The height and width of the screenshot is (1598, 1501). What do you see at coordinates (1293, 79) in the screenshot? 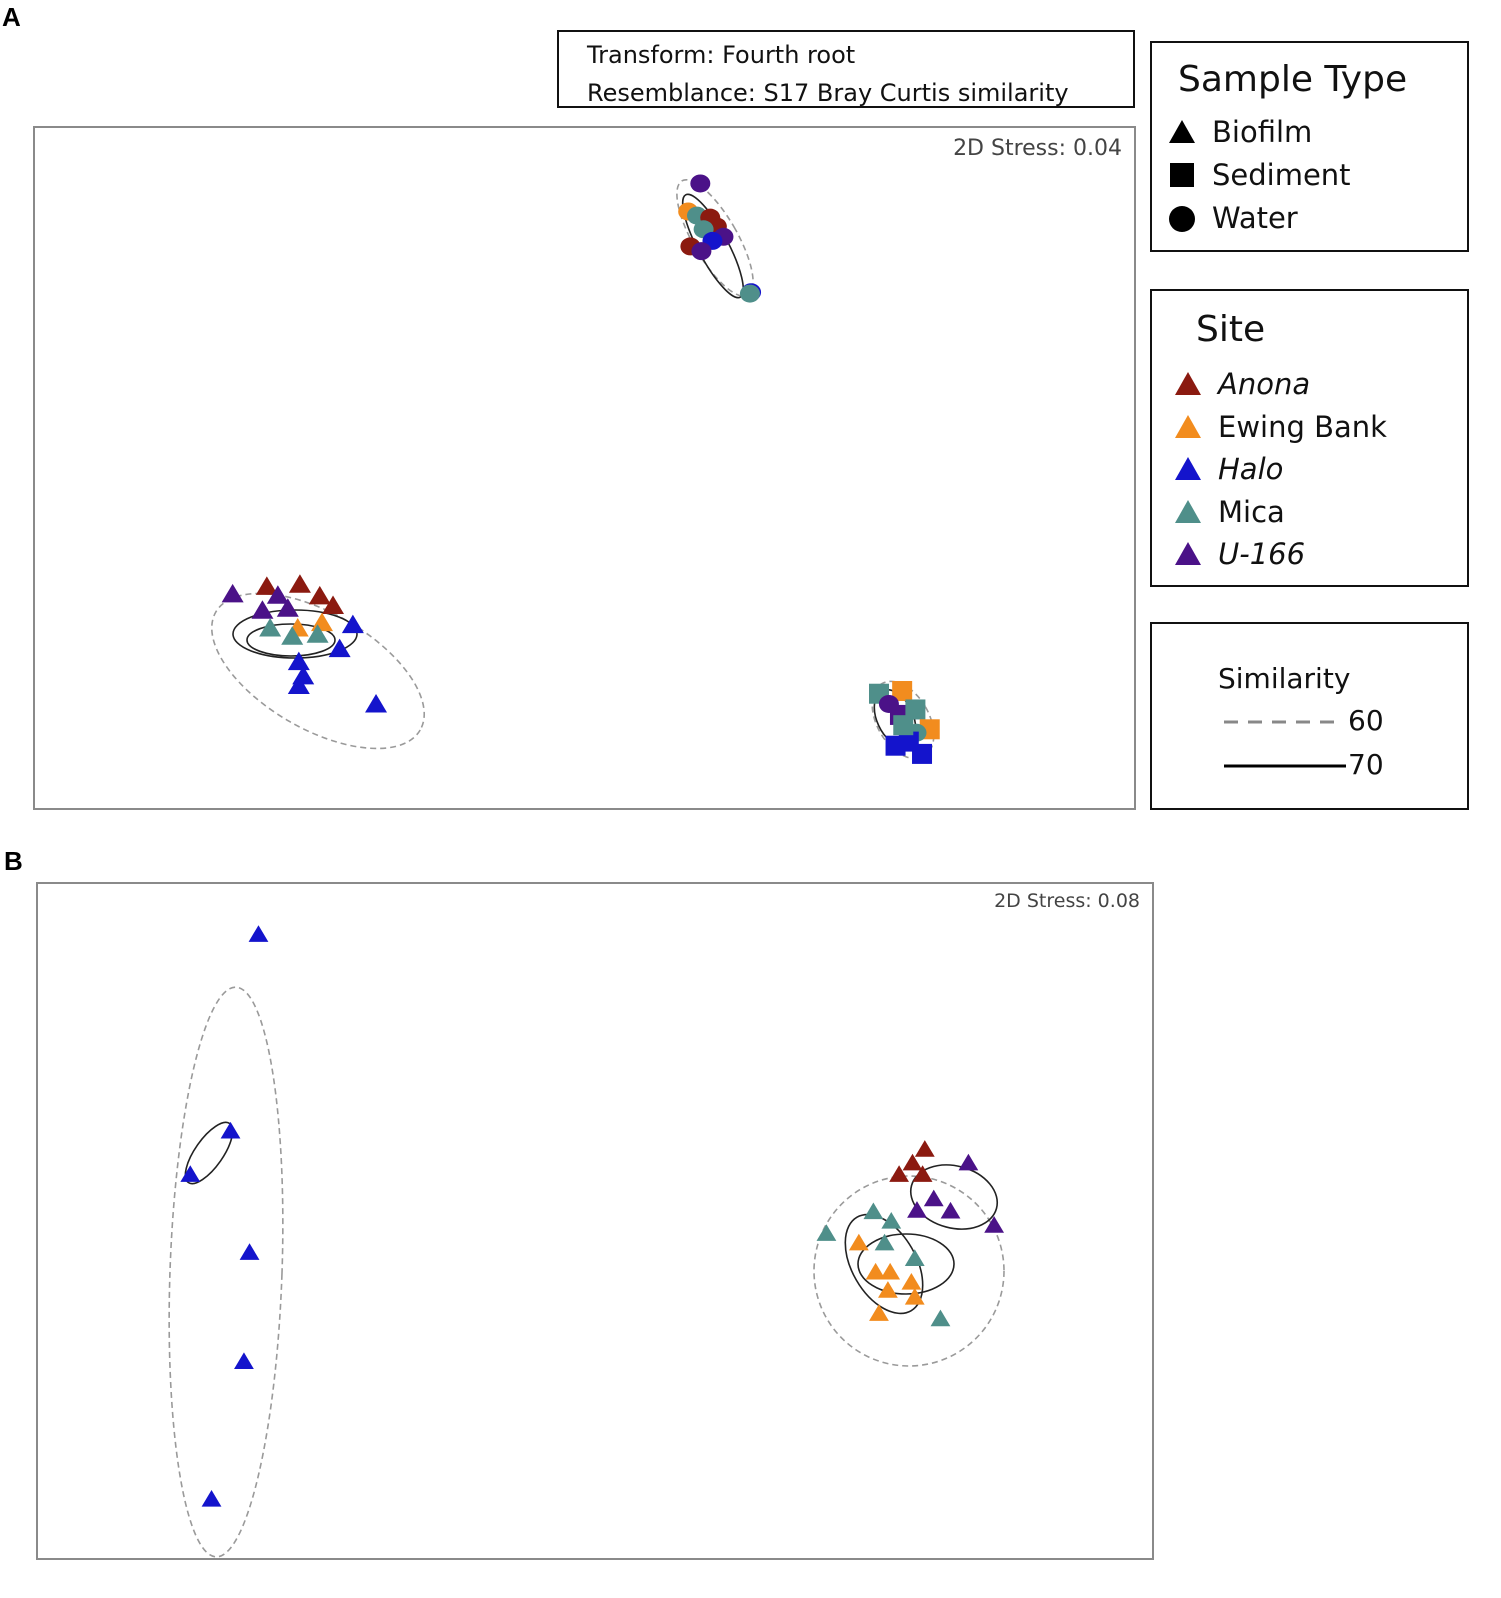
I see `legend-sample-type-title: Sample Type` at bounding box center [1293, 79].